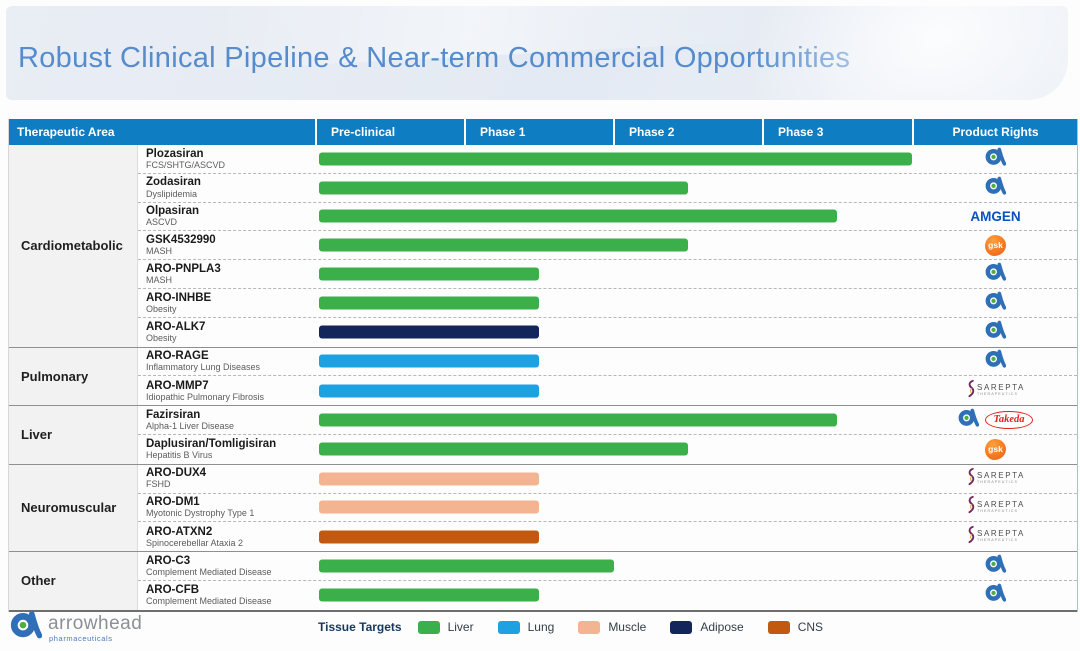 Image resolution: width=1080 pixels, height=651 pixels. What do you see at coordinates (176, 473) in the screenshot?
I see `drug-name: ARO-DUX4` at bounding box center [176, 473].